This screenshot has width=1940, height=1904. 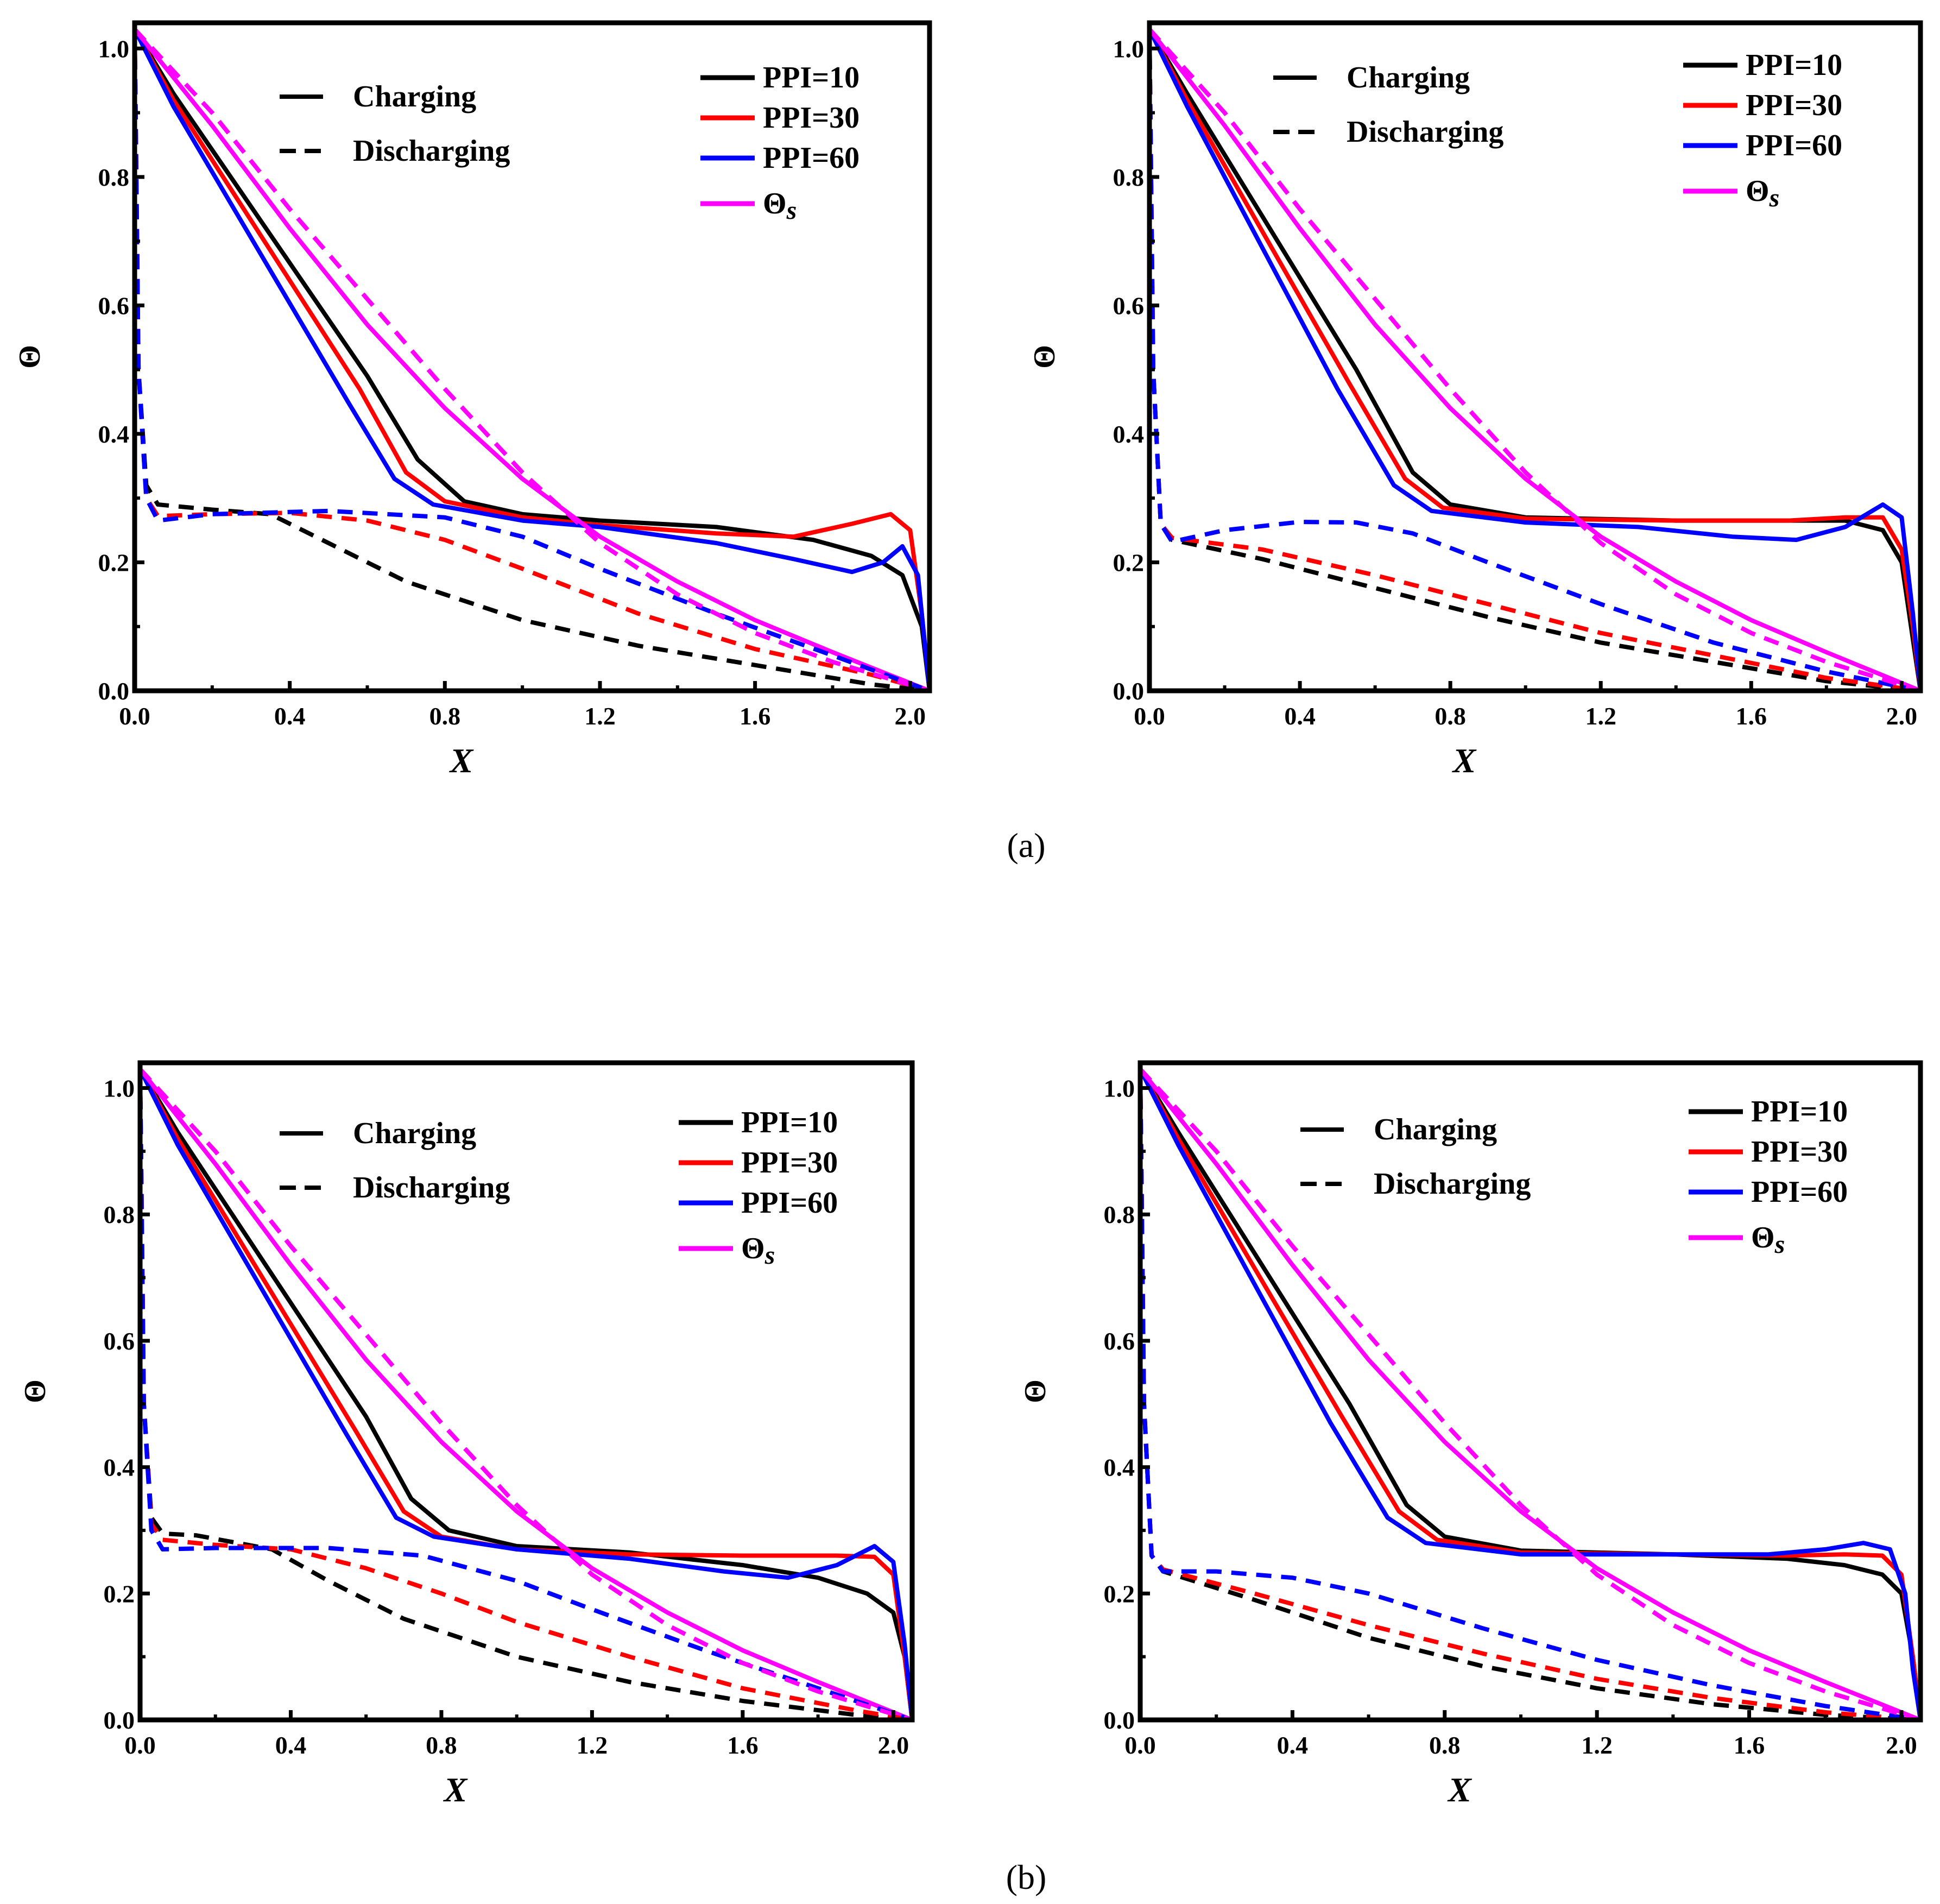 I want to click on series-ppi-10-solid, so click(x=532, y=359).